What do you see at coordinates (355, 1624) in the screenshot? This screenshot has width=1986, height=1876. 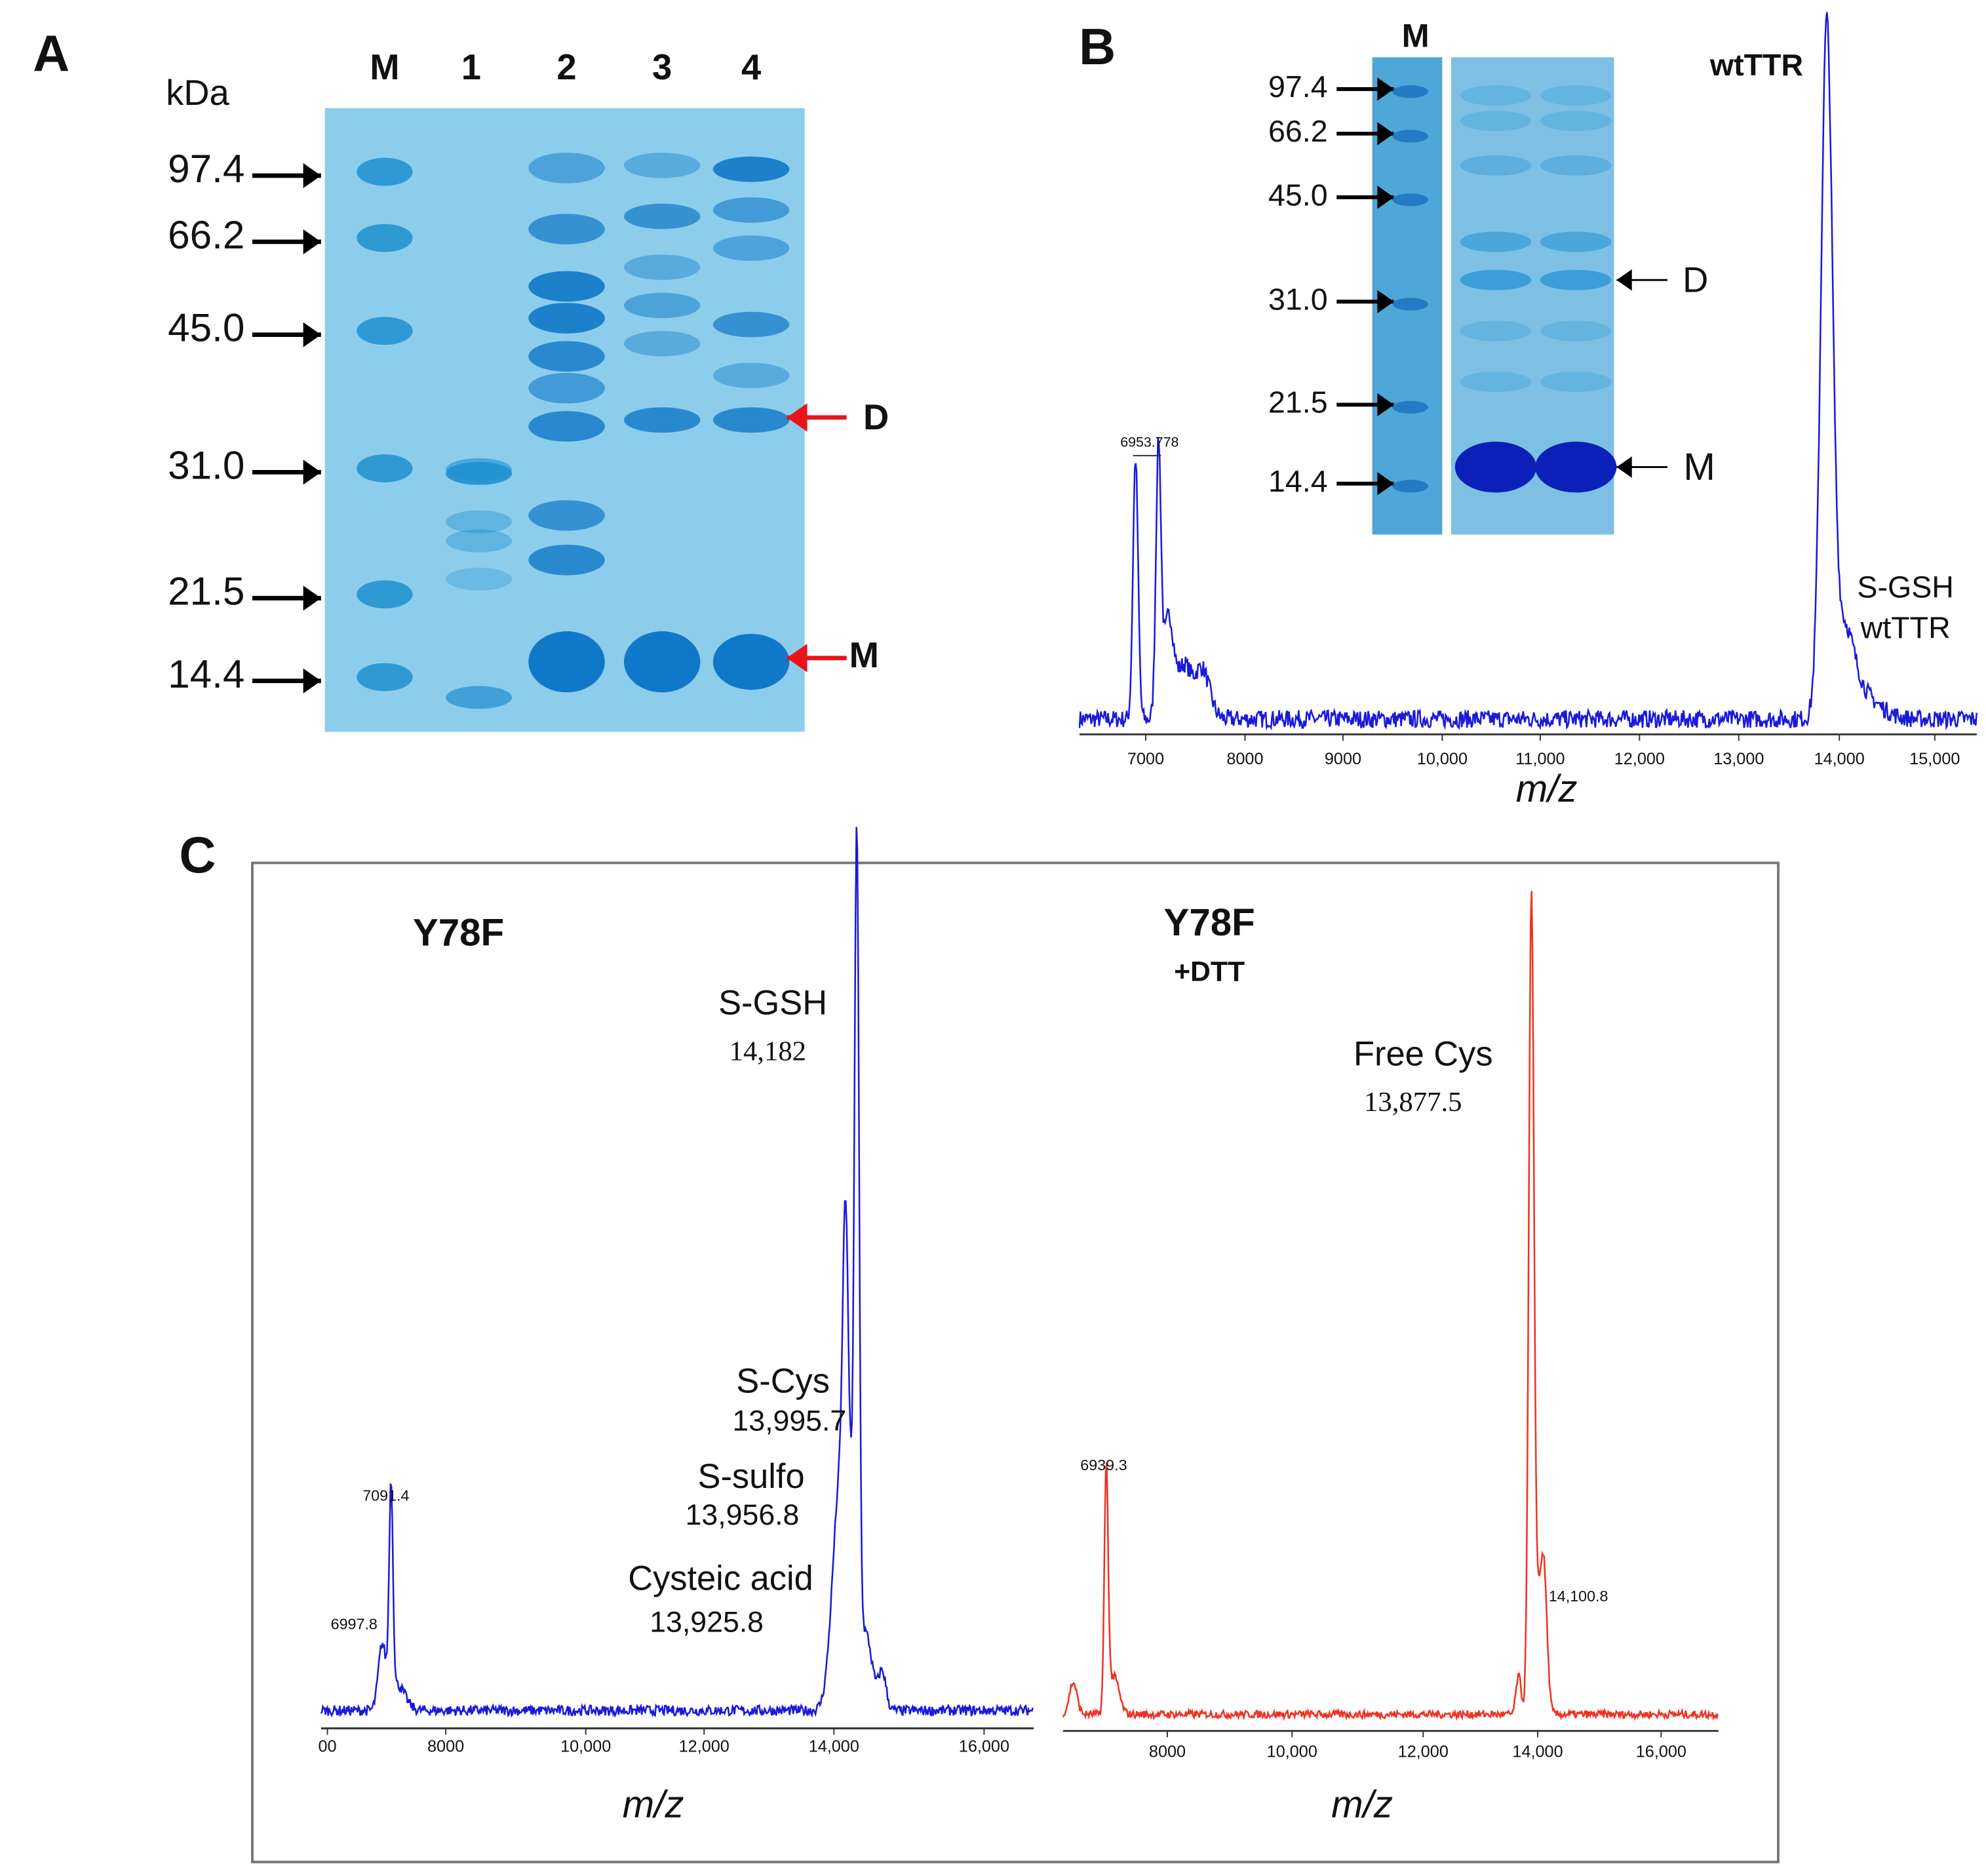 I see `peak-label: 6997.8` at bounding box center [355, 1624].